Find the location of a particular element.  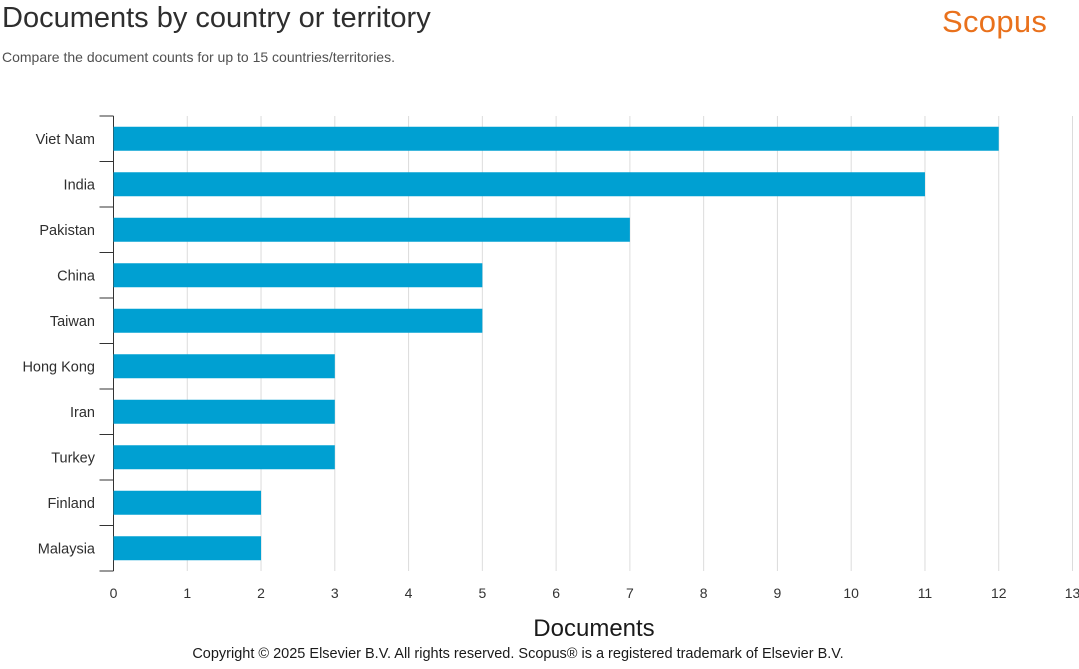

x-tick-label: 13 is located at coordinates (1072, 593).